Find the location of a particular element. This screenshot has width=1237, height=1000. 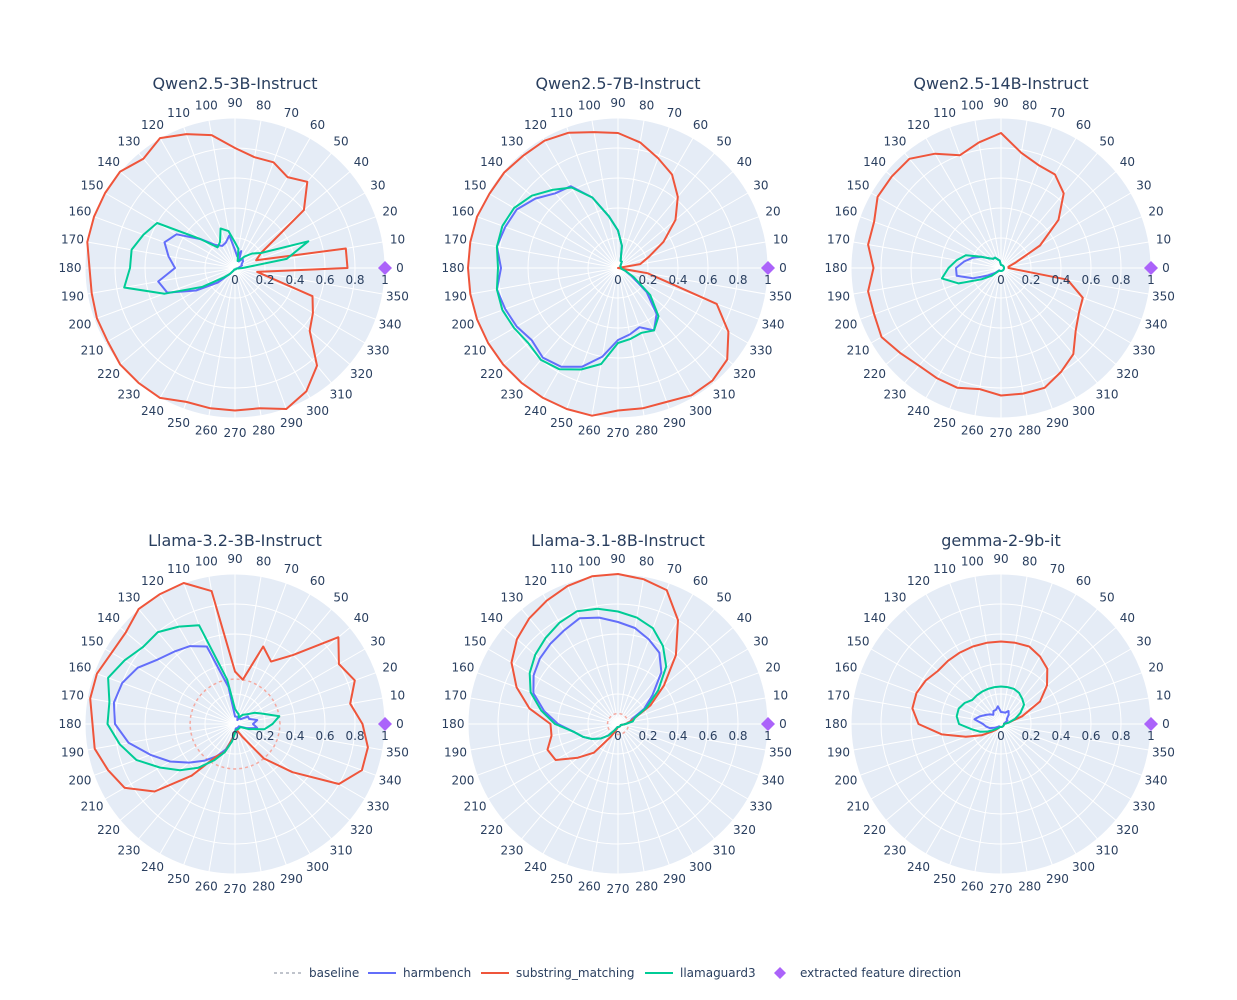

angular-tick-label: 330 is located at coordinates (760, 351).